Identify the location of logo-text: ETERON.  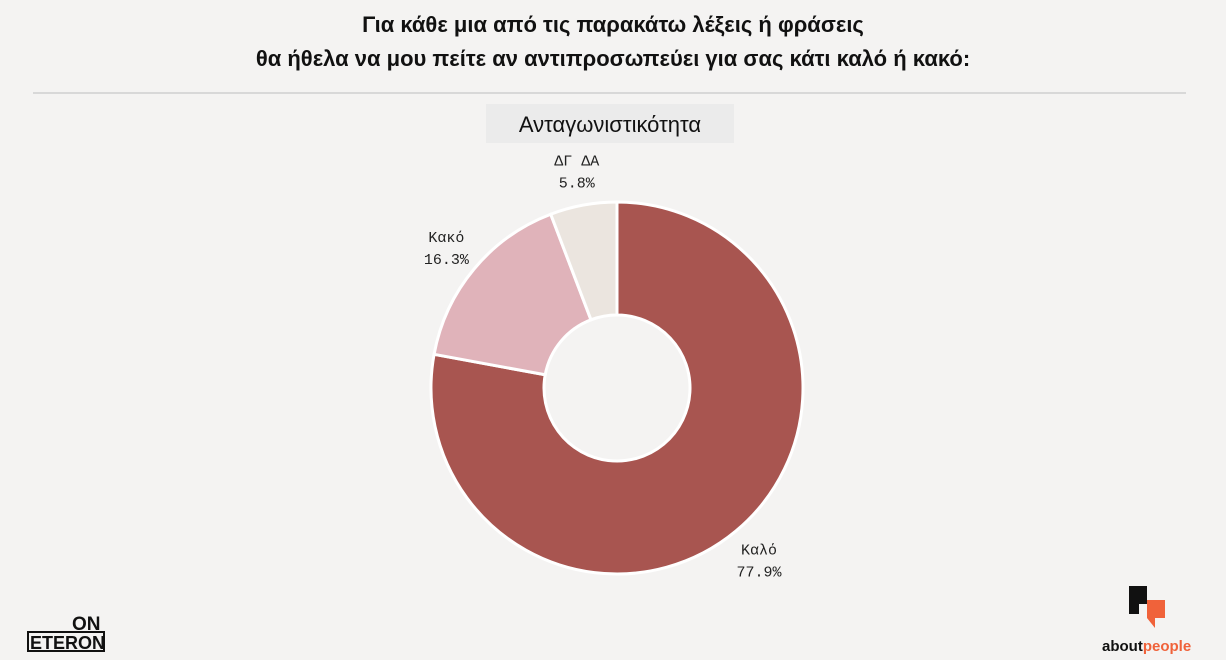
(67, 643).